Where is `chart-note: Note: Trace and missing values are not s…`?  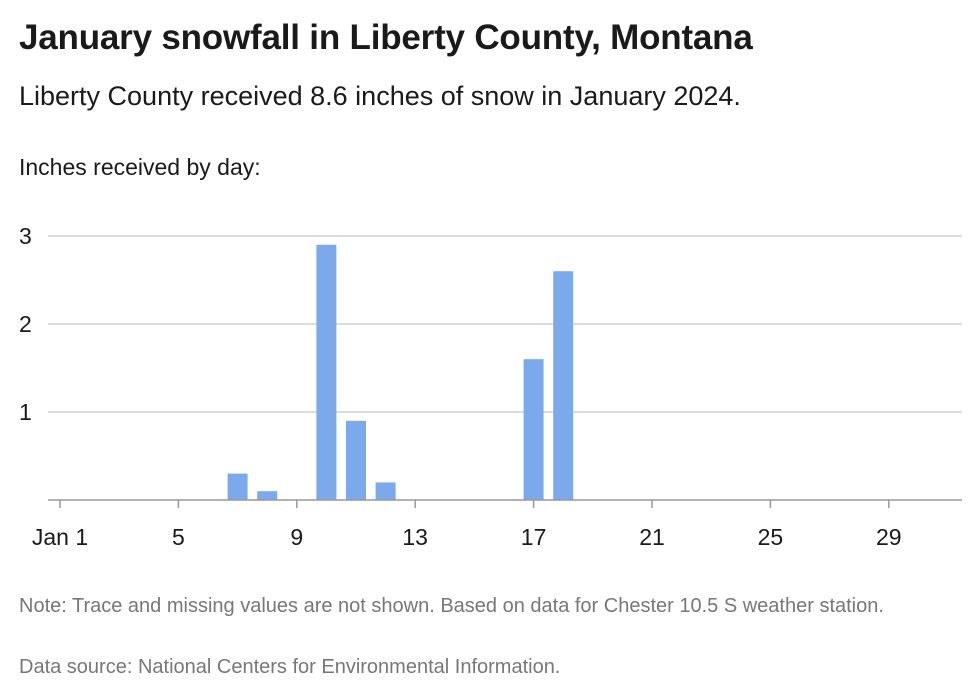
chart-note: Note: Trace and missing values are not s… is located at coordinates (451, 606).